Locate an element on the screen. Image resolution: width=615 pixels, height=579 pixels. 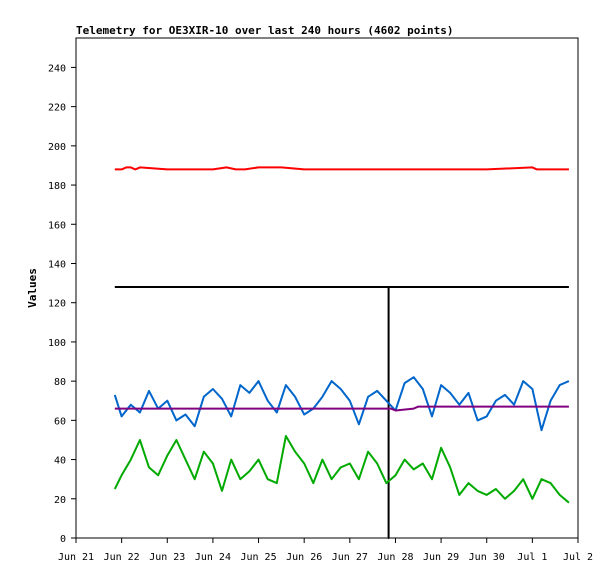
x-tick-label: Jul 1 is located at coordinates (532, 557).